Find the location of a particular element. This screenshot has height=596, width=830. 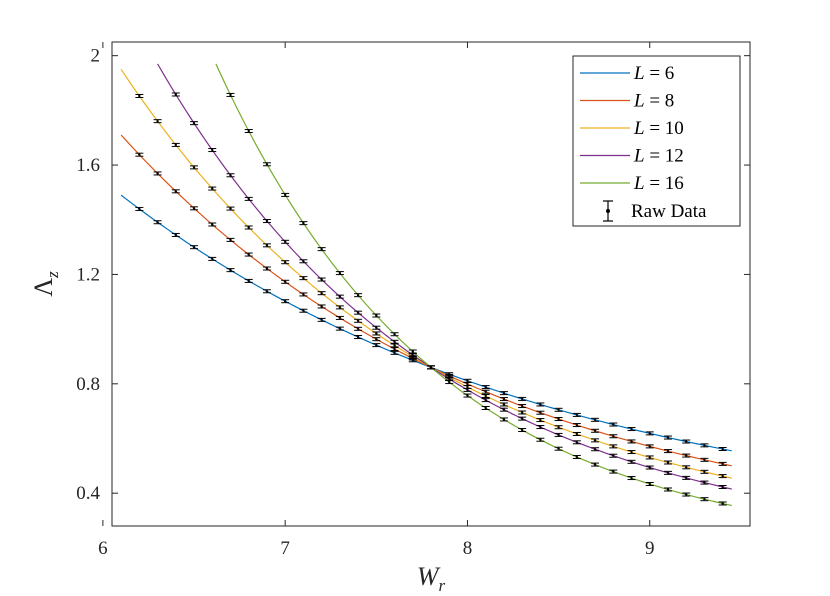

y-tick-label: 1.2 is located at coordinates (88, 274).